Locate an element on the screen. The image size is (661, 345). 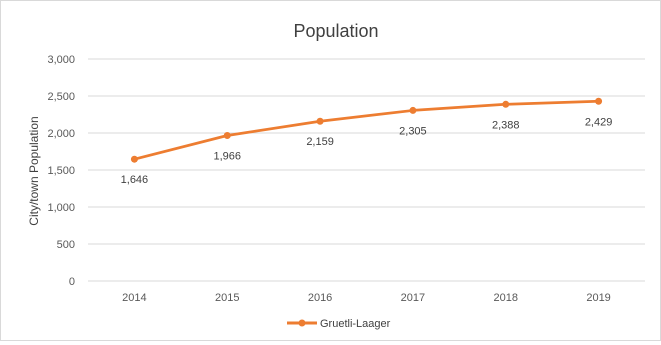
x-tick-label: 2014 is located at coordinates (134, 298).